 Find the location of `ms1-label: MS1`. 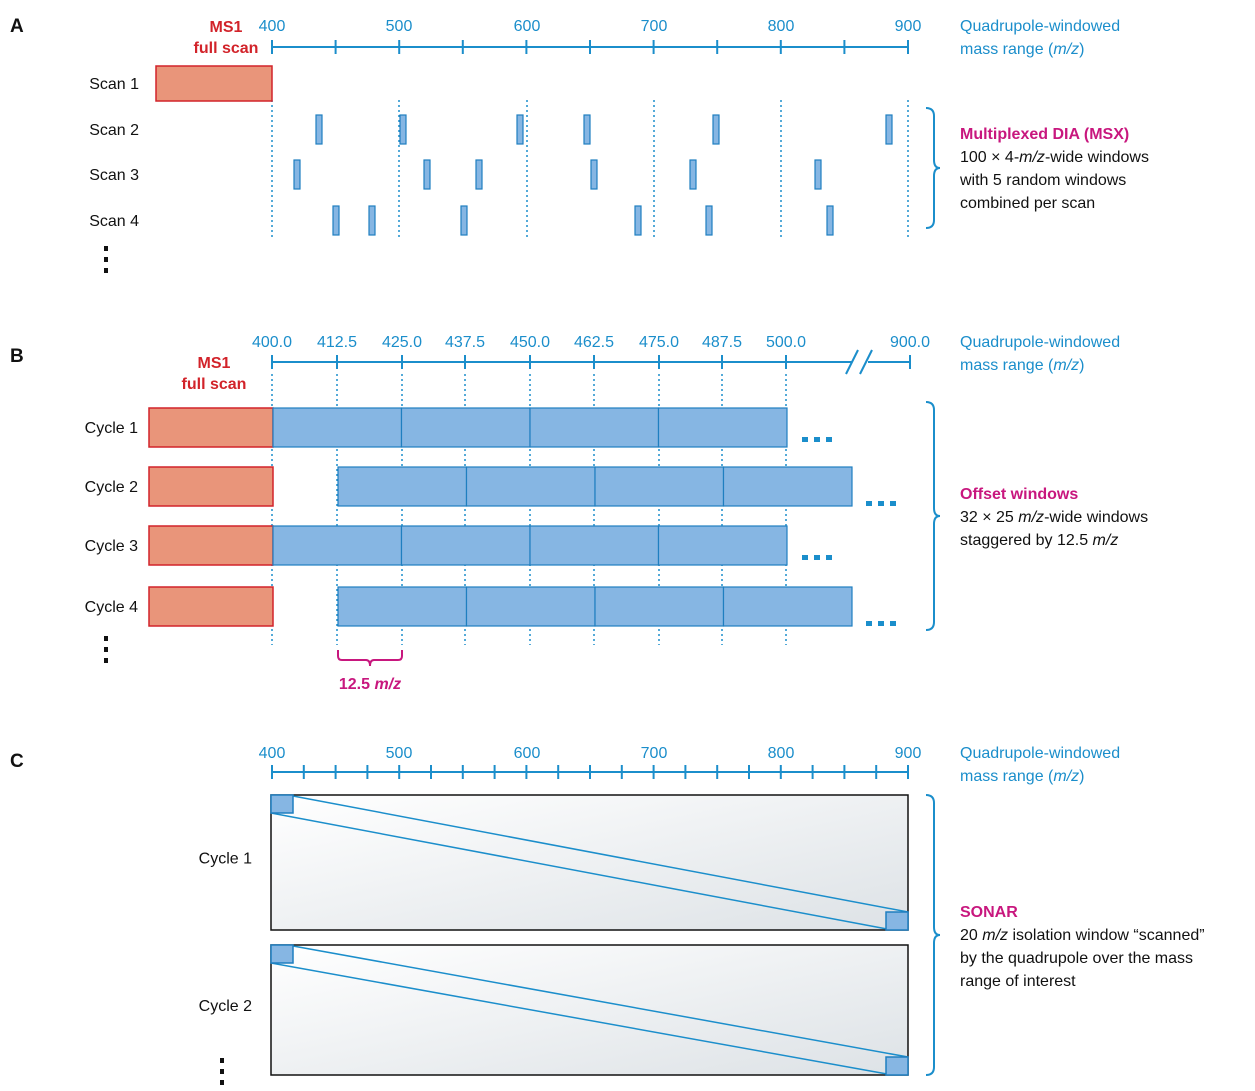

ms1-label: MS1 is located at coordinates (214, 363).